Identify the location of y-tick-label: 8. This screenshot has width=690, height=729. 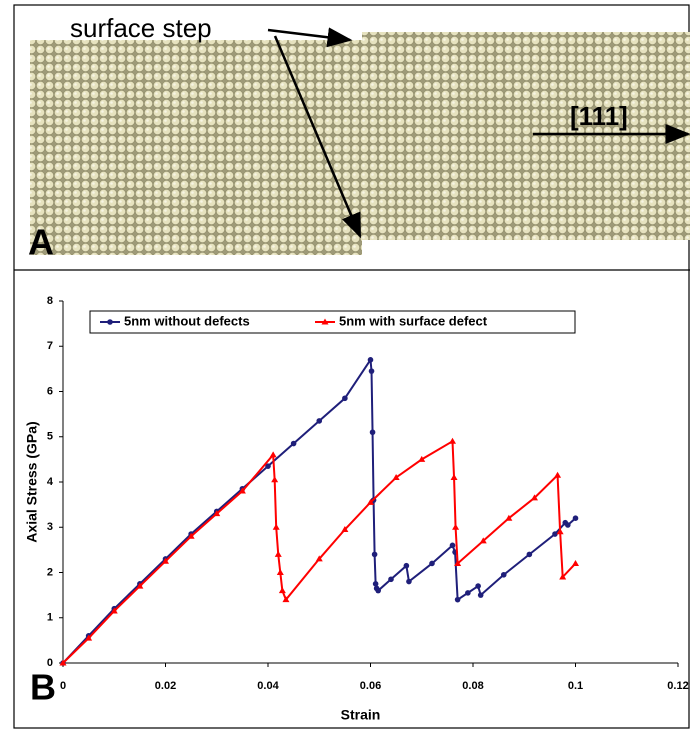
(50, 301).